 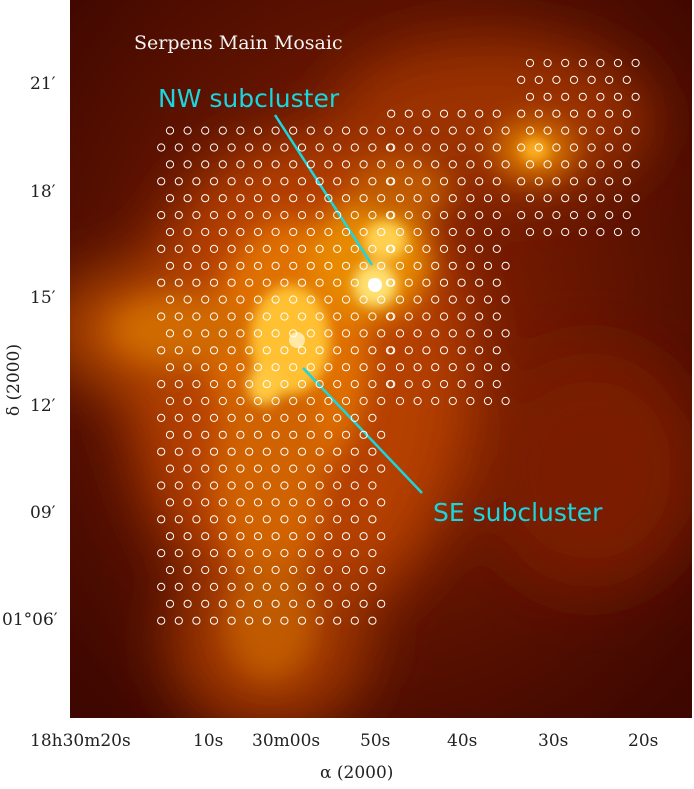 What do you see at coordinates (43, 298) in the screenshot?
I see `y-tick-15: 15′` at bounding box center [43, 298].